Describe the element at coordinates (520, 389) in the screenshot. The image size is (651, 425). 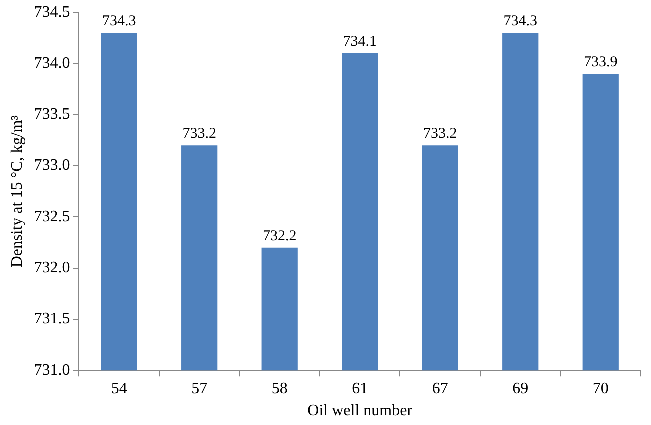
I see `x-tick-label: 69` at that location.